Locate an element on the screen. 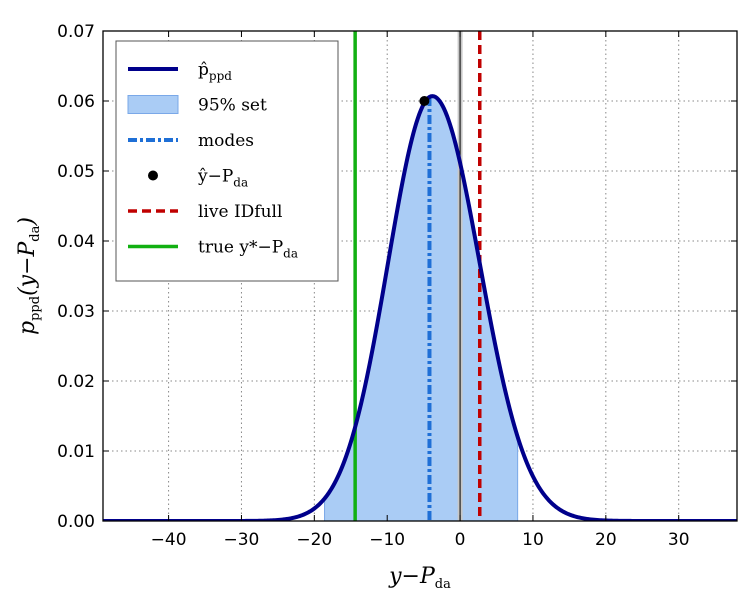 The image size is (747, 595). x-tick-label: 20 is located at coordinates (606, 540).